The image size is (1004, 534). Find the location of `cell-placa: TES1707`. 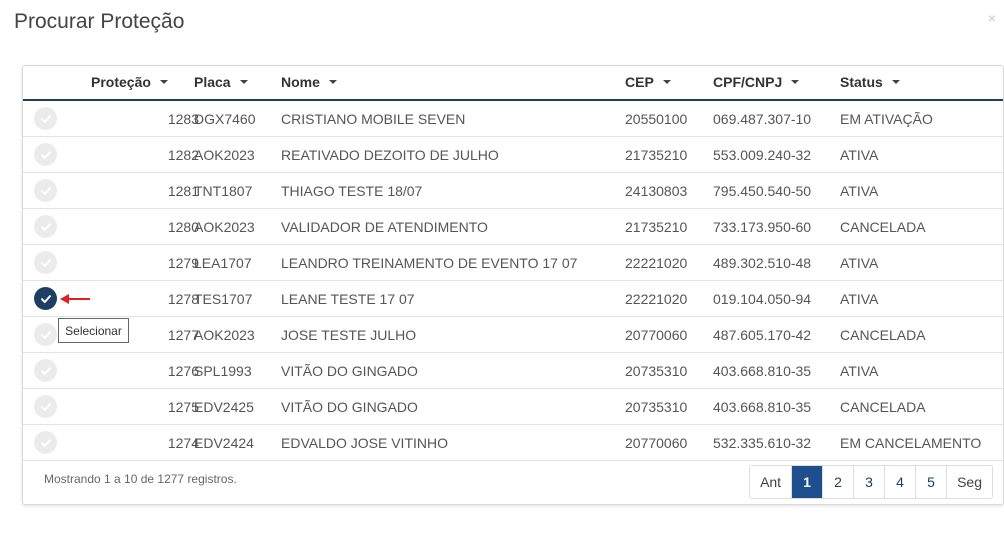

cell-placa: TES1707 is located at coordinates (223, 298).